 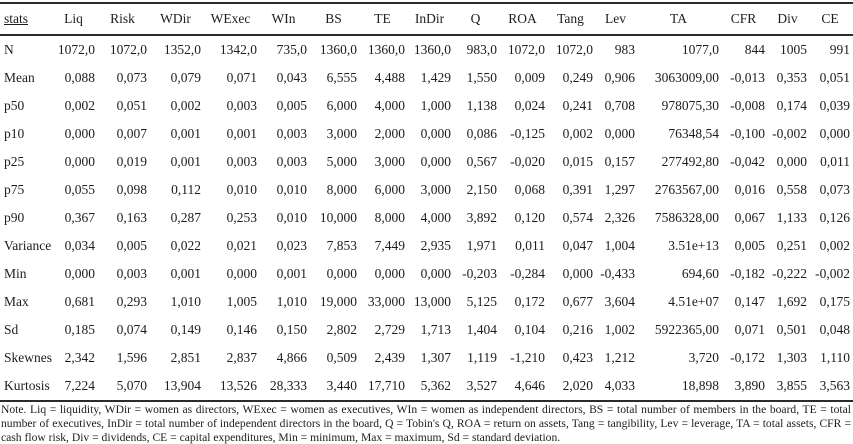 I want to click on table-cell: 0,088, so click(x=79, y=77).